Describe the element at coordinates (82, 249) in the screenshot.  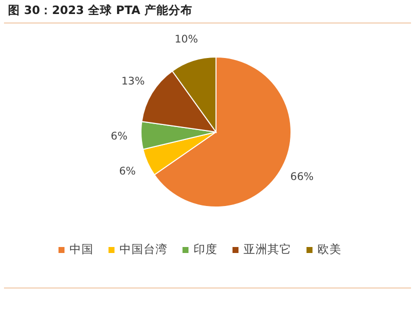
I see `legend-label: 中国` at that location.